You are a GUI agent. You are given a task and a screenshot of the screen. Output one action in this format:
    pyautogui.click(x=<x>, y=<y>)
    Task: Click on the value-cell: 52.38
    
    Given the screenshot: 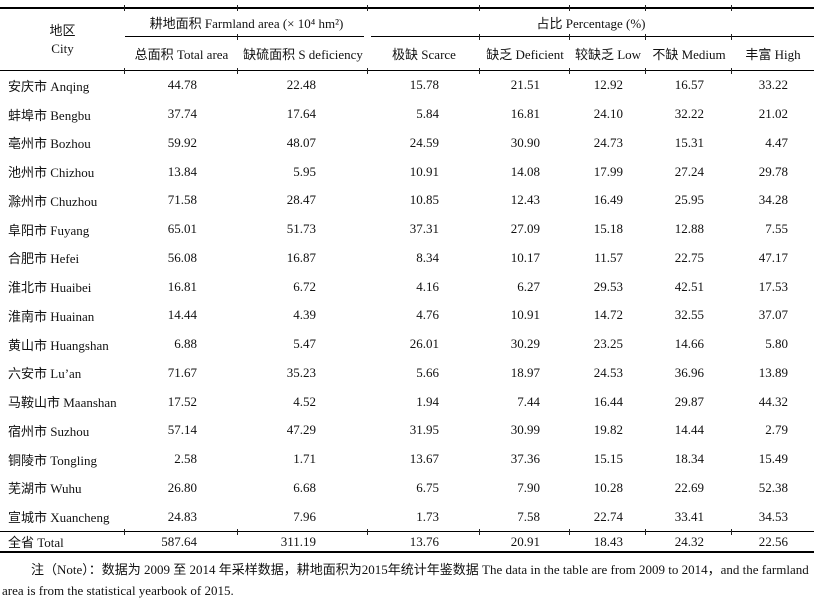 What is the action you would take?
    pyautogui.click(x=773, y=487)
    